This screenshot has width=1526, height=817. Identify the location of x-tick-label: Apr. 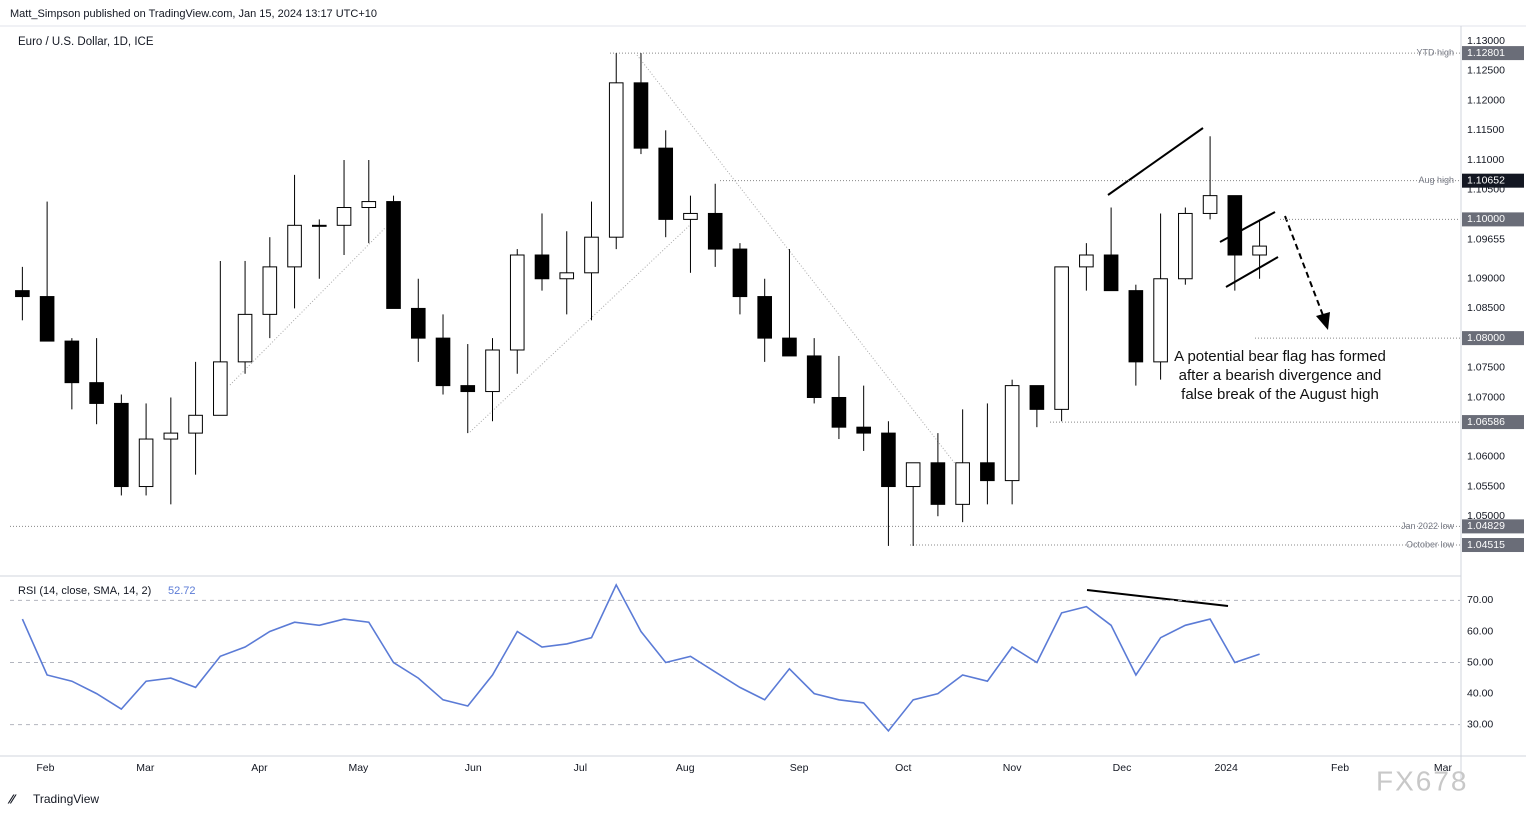
(259, 768).